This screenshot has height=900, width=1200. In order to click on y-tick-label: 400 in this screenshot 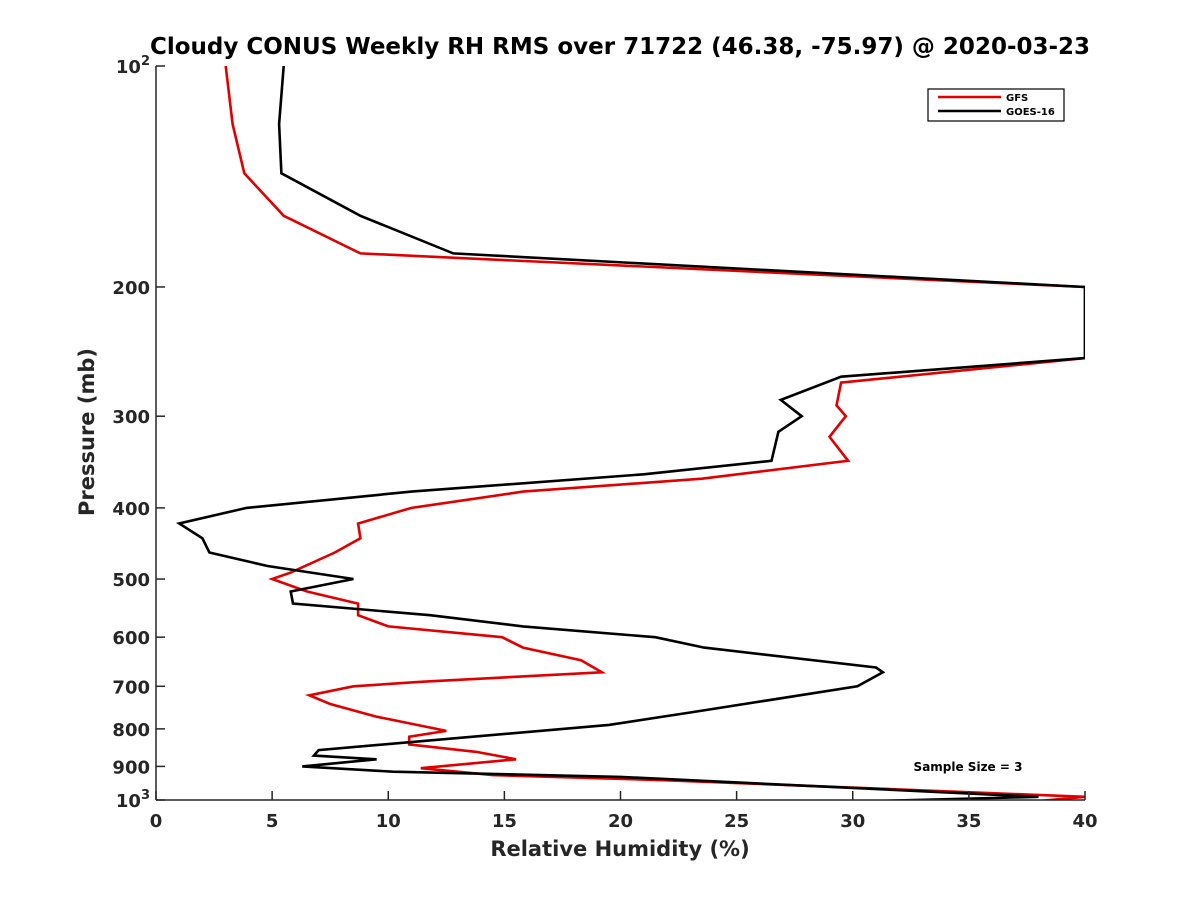, I will do `click(131, 509)`.